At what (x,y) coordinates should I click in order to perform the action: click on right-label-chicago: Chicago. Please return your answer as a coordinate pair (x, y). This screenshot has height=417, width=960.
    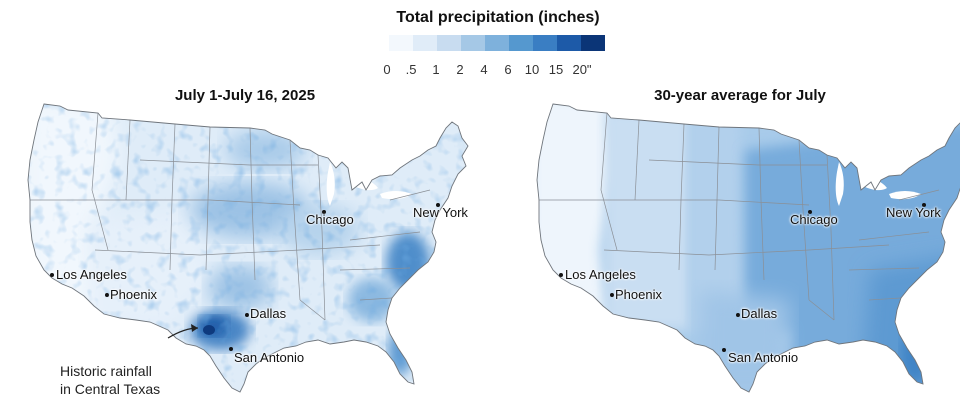
    Looking at the image, I should click on (814, 219).